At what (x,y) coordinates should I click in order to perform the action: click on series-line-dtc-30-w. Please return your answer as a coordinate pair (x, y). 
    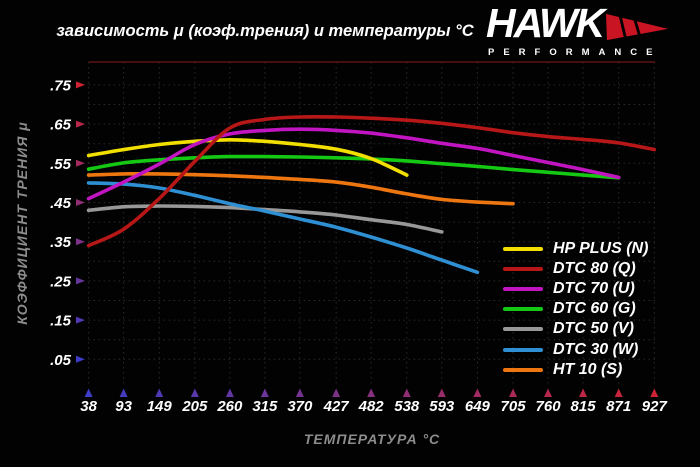
    Looking at the image, I should click on (283, 228).